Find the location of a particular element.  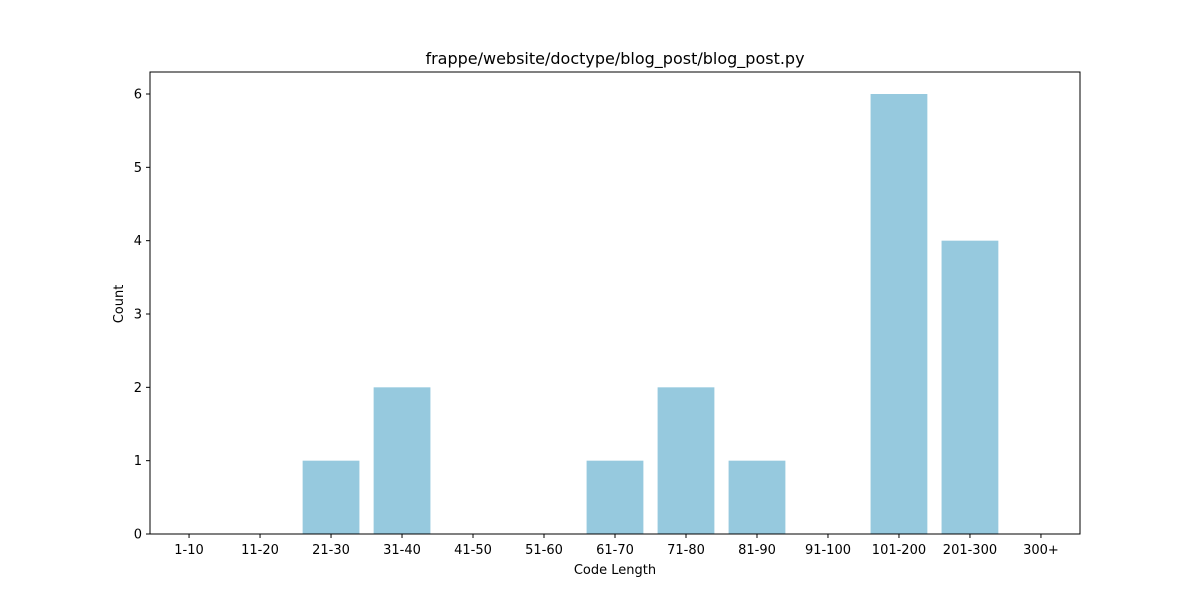

x-tick-label: 41-50 is located at coordinates (473, 550).